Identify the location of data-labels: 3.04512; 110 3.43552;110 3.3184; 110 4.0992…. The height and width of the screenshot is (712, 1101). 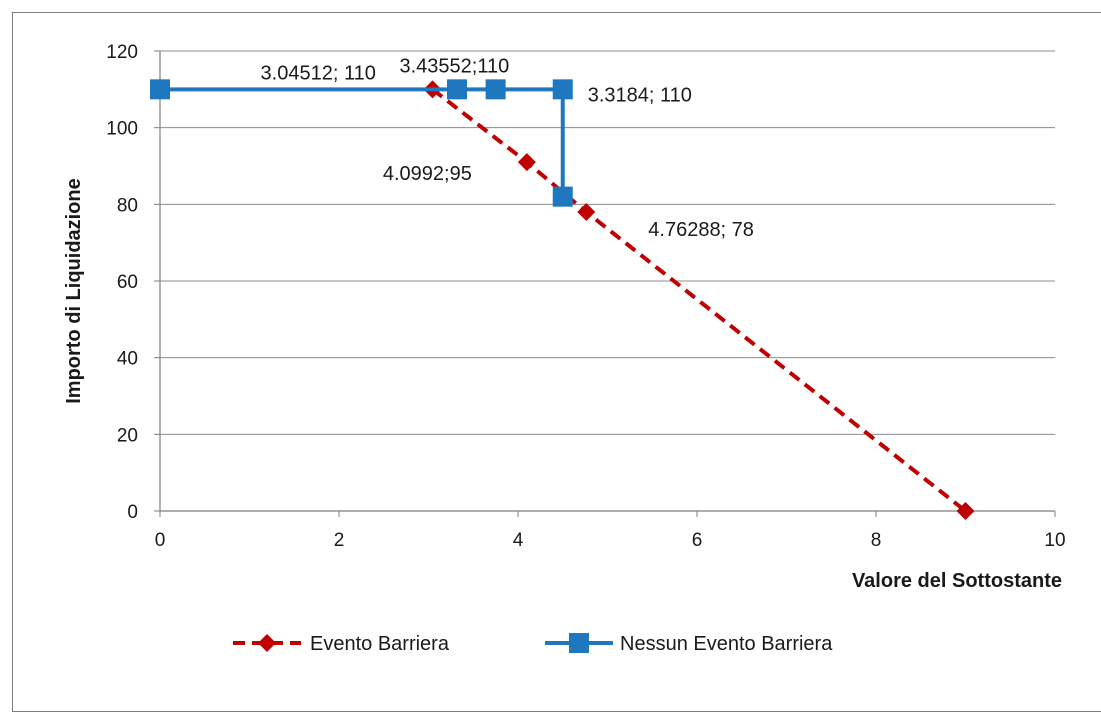
(507, 148).